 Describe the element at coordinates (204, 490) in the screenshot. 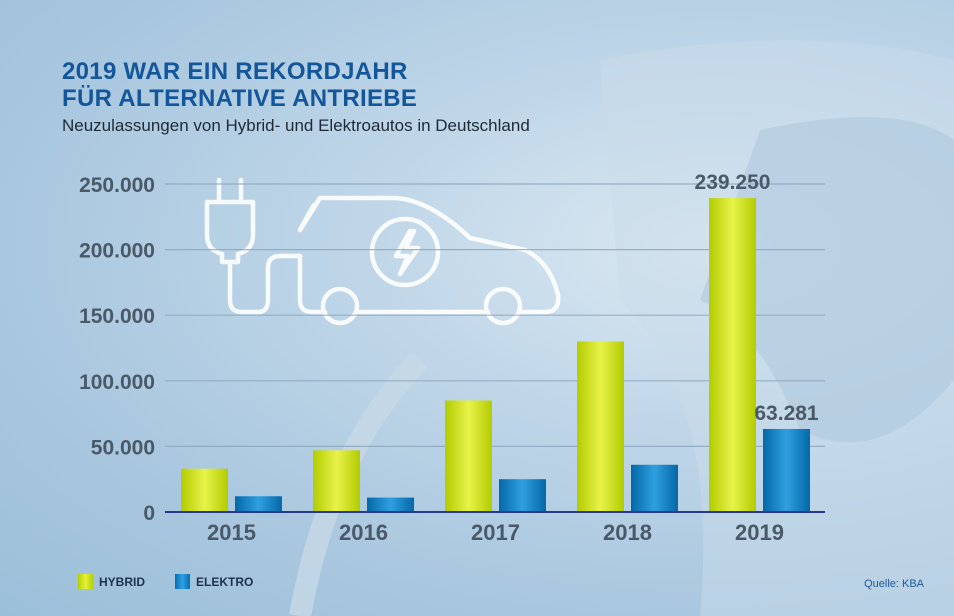

I see `bar-hybrid-2015` at that location.